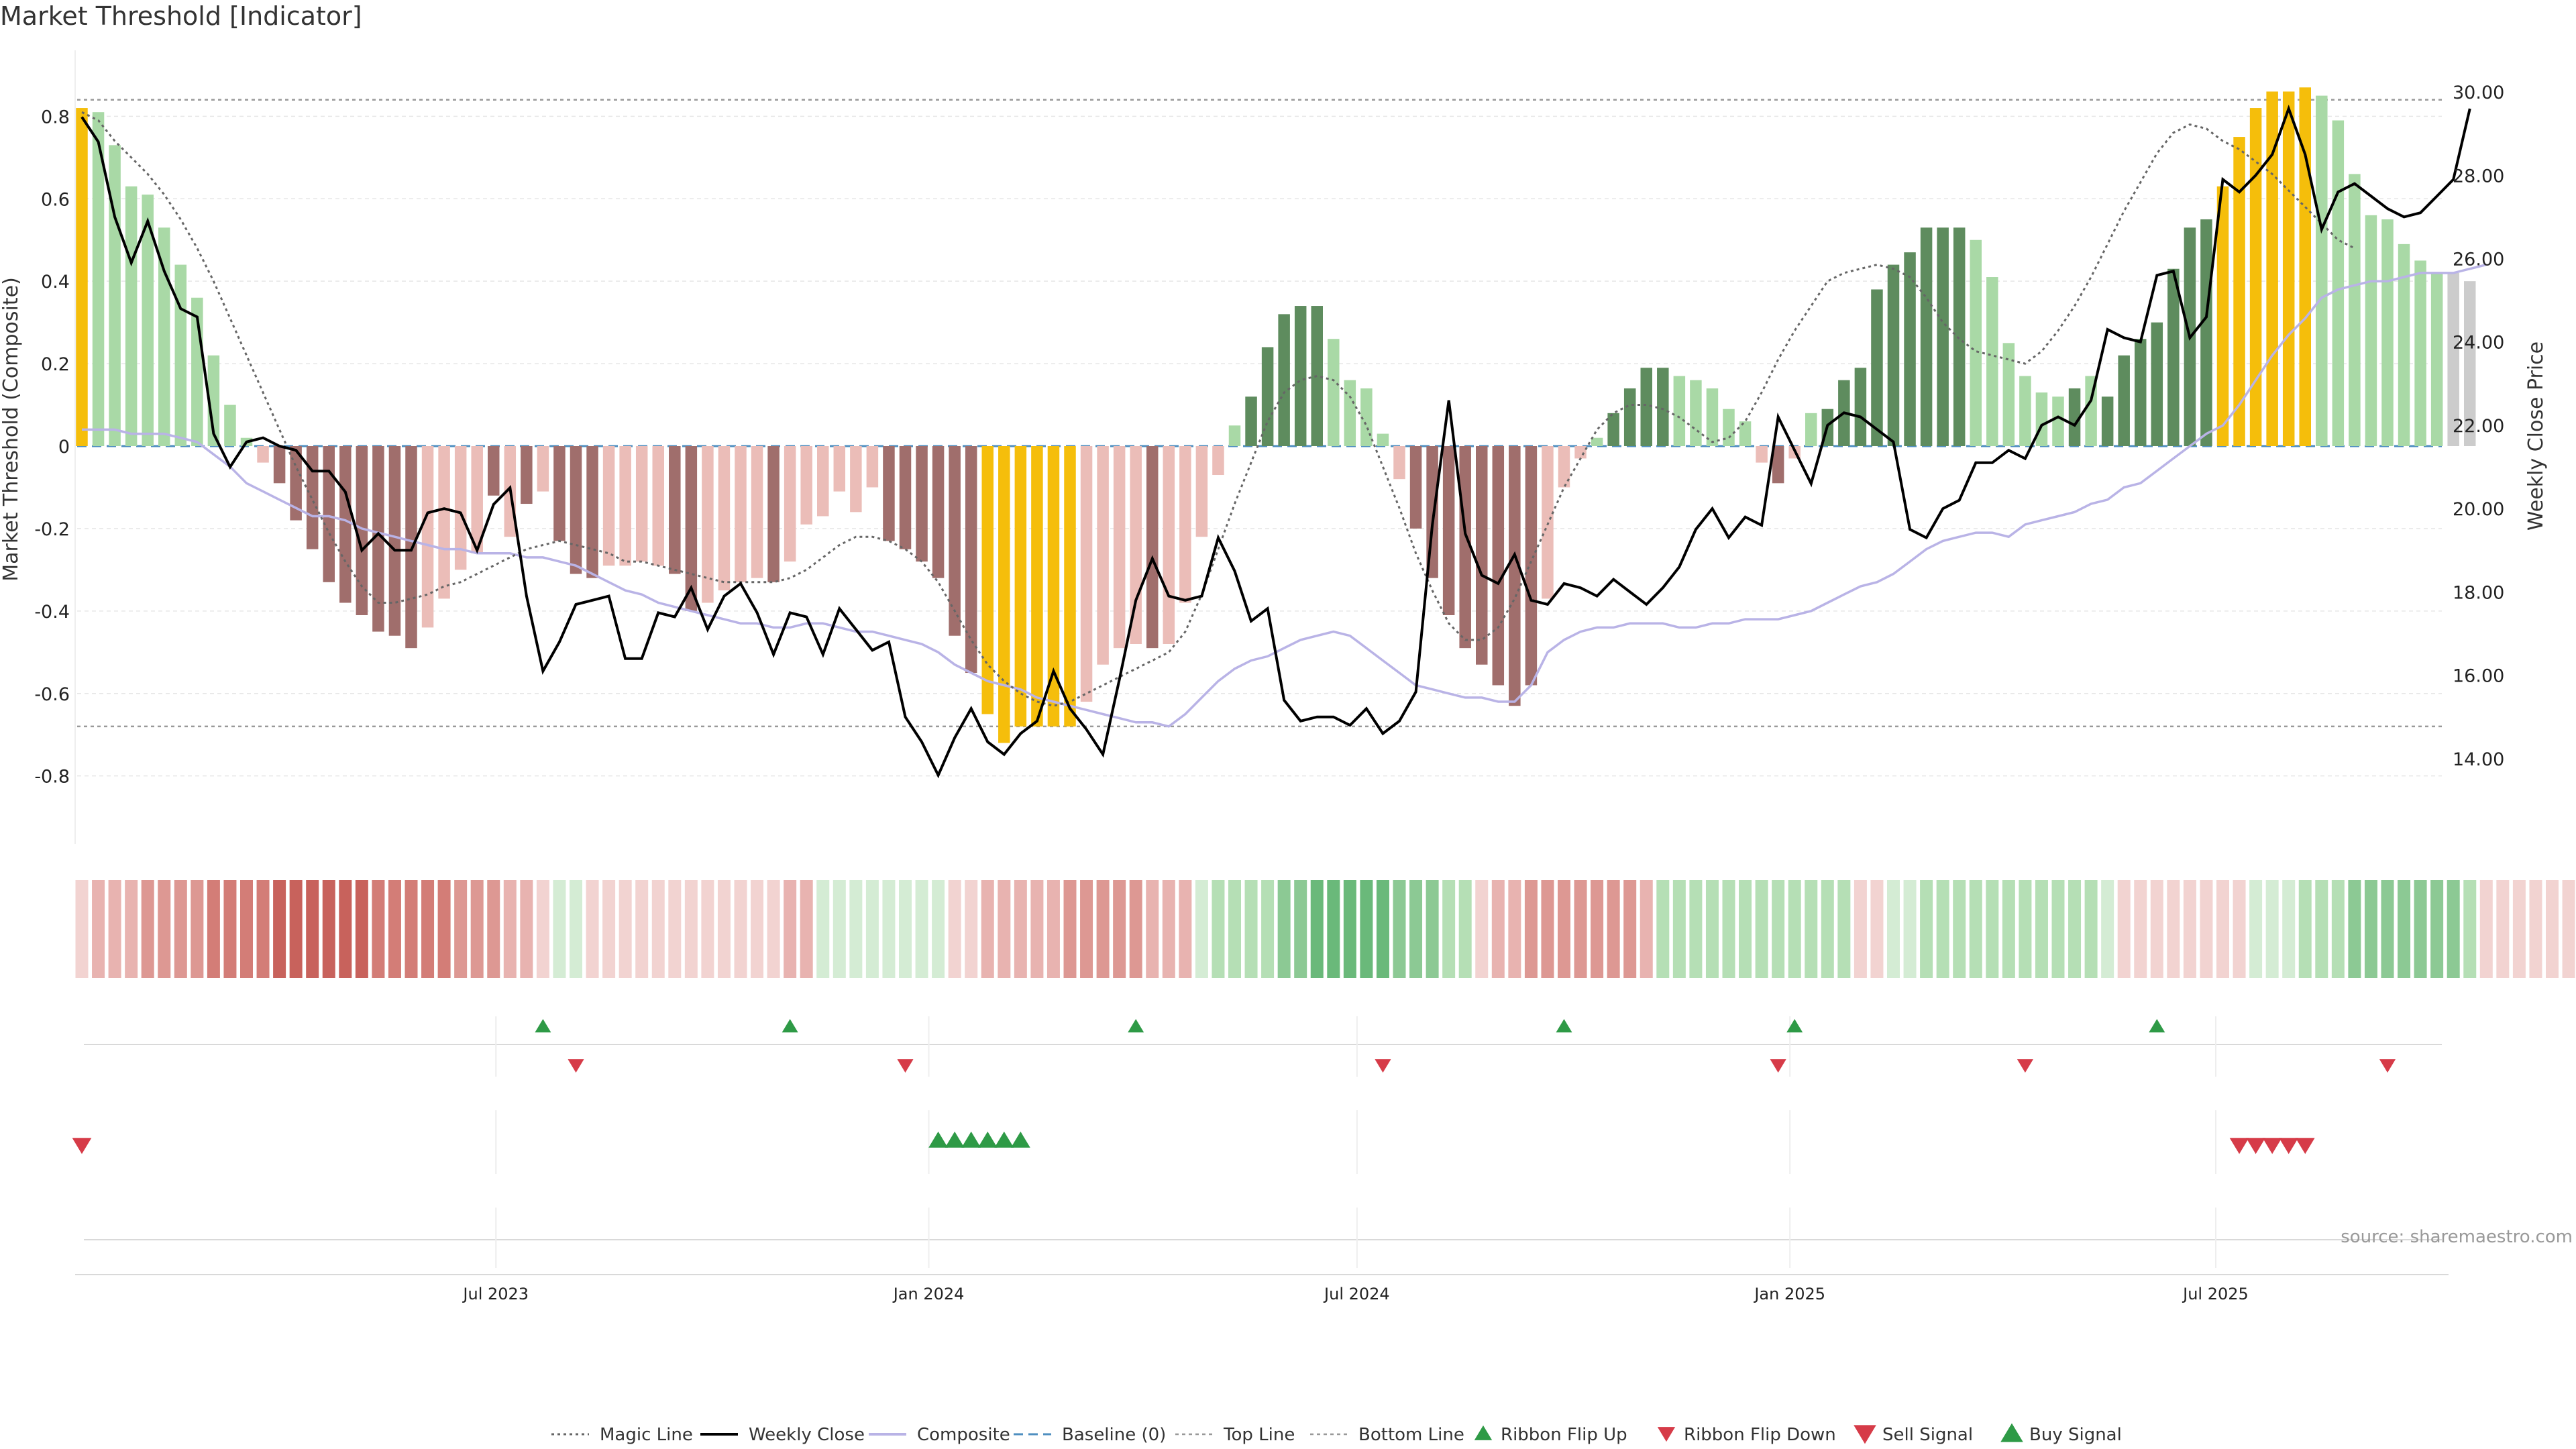 The image size is (2576, 1449). What do you see at coordinates (2478, 759) in the screenshot?
I see `y-tick-label-right: 14.00` at bounding box center [2478, 759].